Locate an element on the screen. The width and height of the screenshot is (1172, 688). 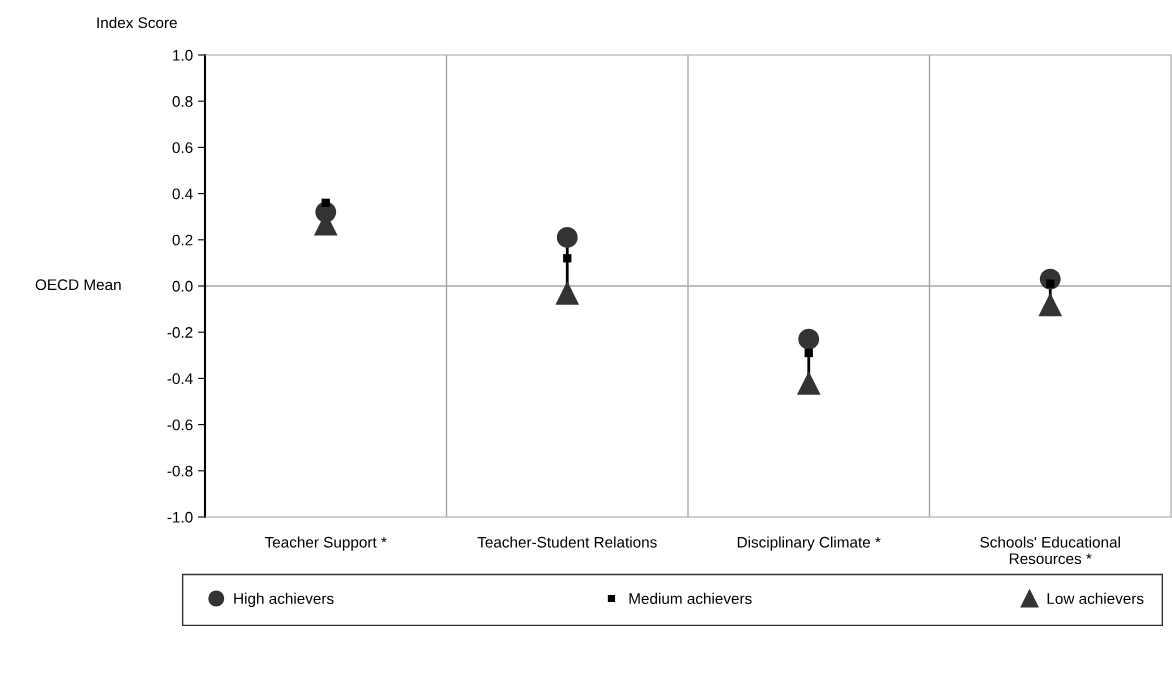
y-tick-label: 0.6 is located at coordinates (182, 148).